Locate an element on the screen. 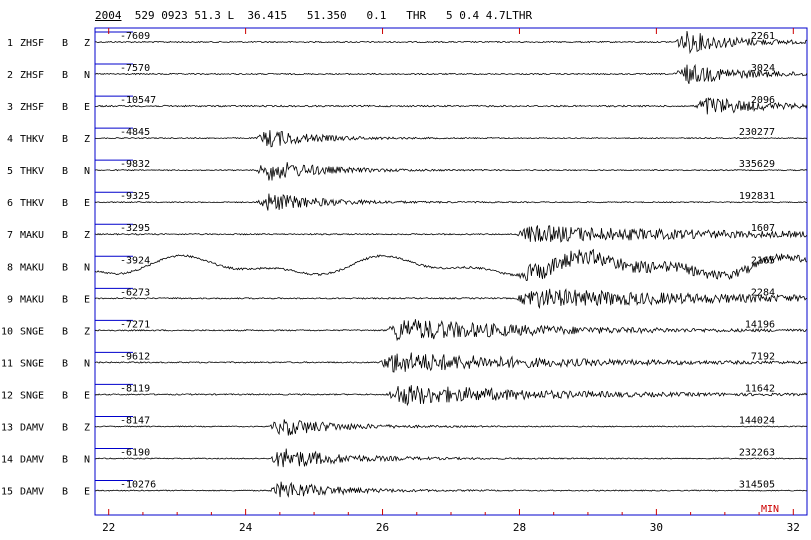  trace-min-value: -8119 is located at coordinates (135, 388).